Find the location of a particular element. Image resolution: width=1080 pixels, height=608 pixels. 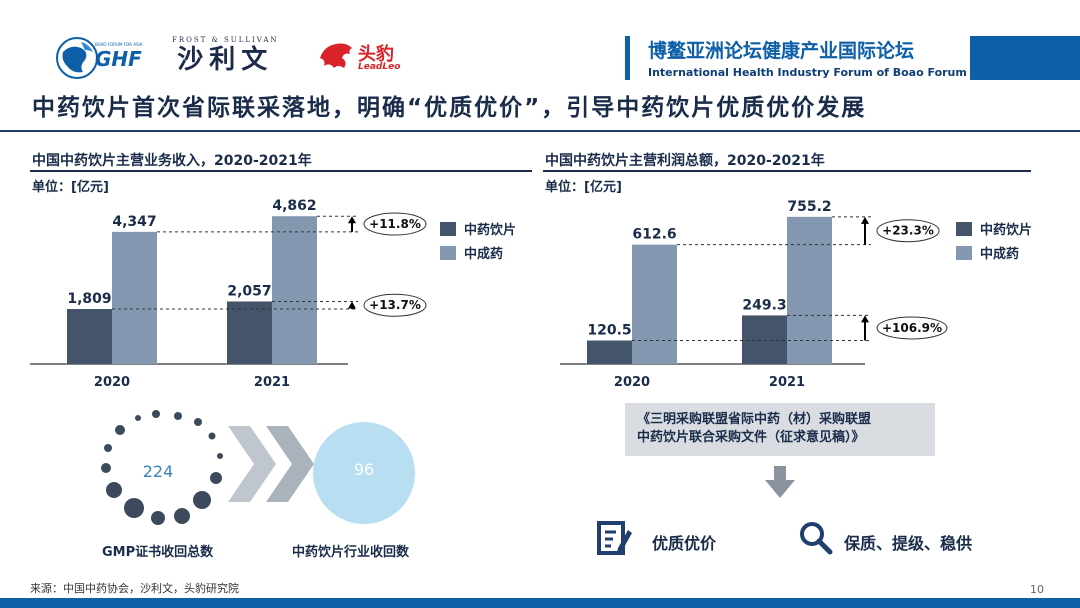

left-chart-unit: 单位：[亿元] is located at coordinates (70, 187).